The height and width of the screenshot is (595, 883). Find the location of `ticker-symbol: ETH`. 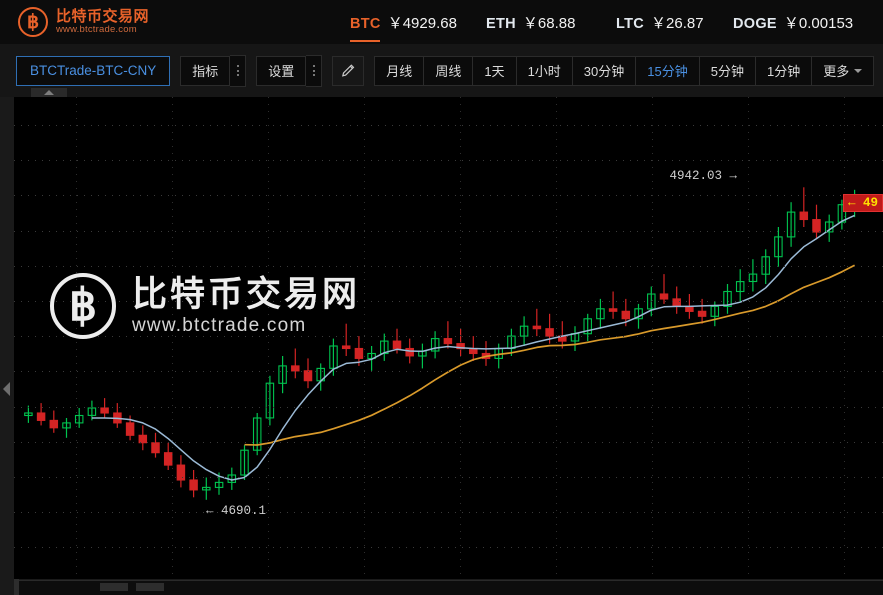

ticker-symbol: ETH is located at coordinates (501, 23).